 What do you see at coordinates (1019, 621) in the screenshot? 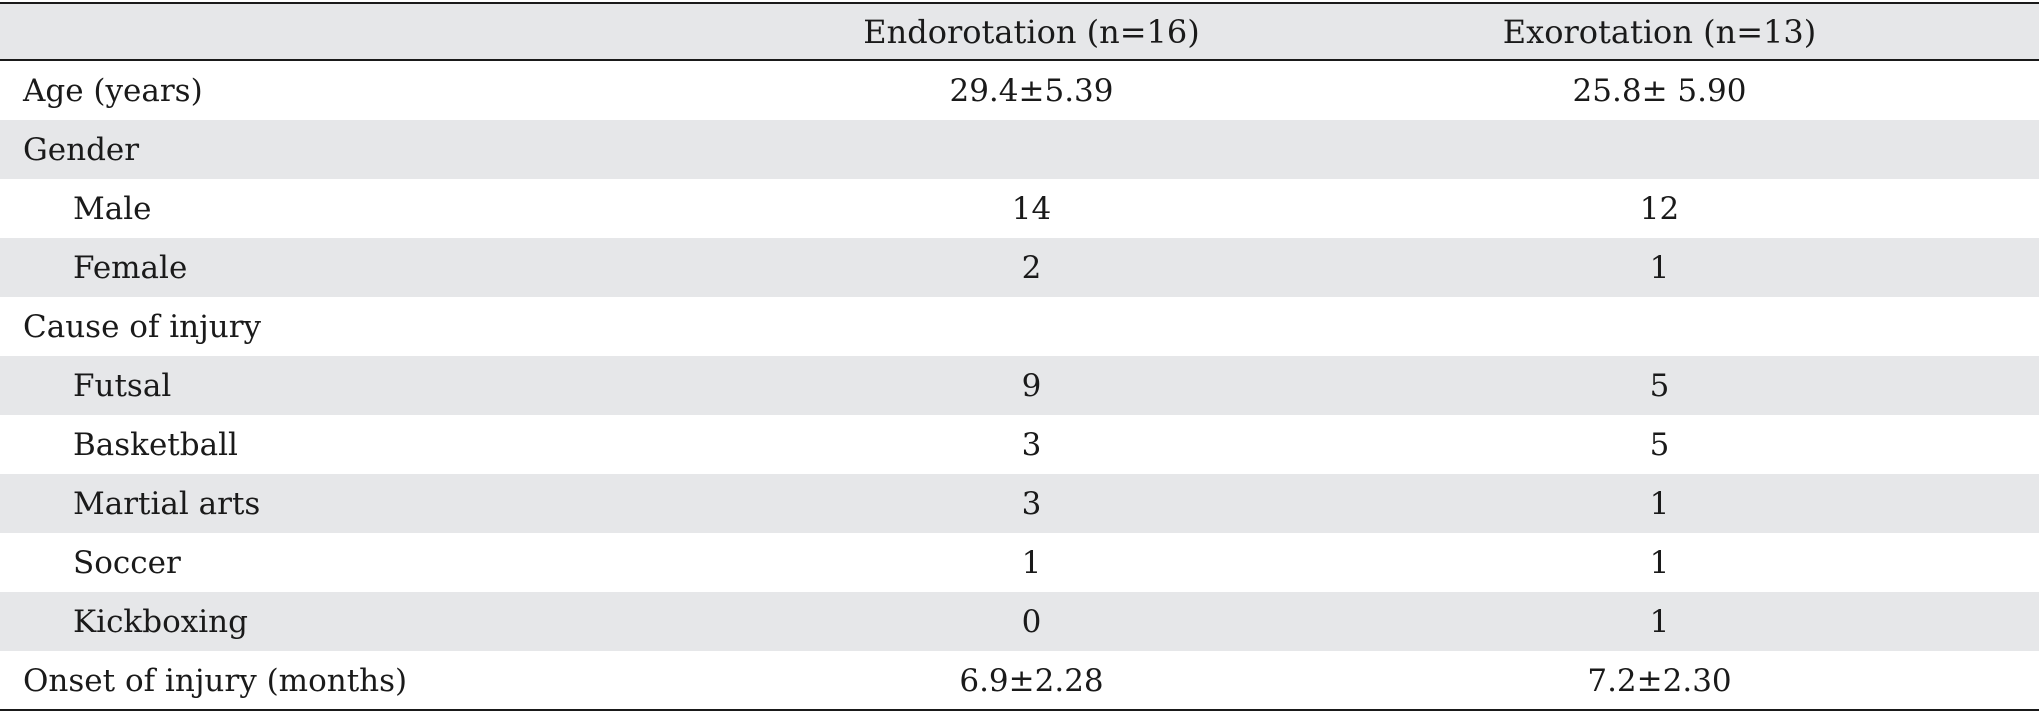
I see `table-row: Kickboxing 0 1` at bounding box center [1019, 621].